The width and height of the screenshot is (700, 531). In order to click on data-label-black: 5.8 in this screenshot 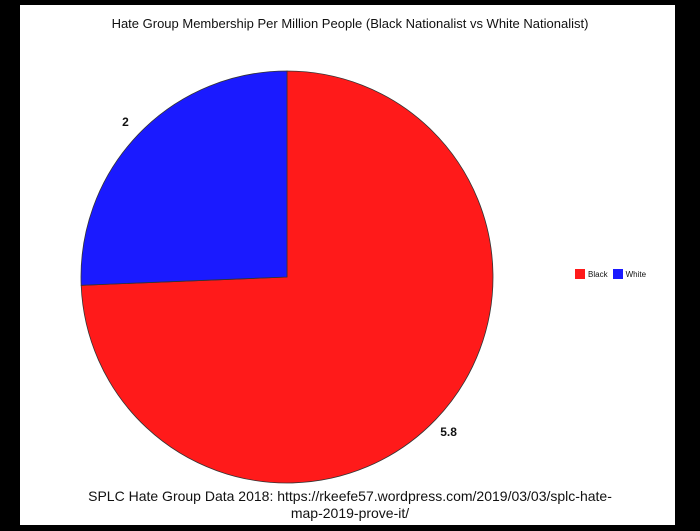, I will do `click(448, 432)`.